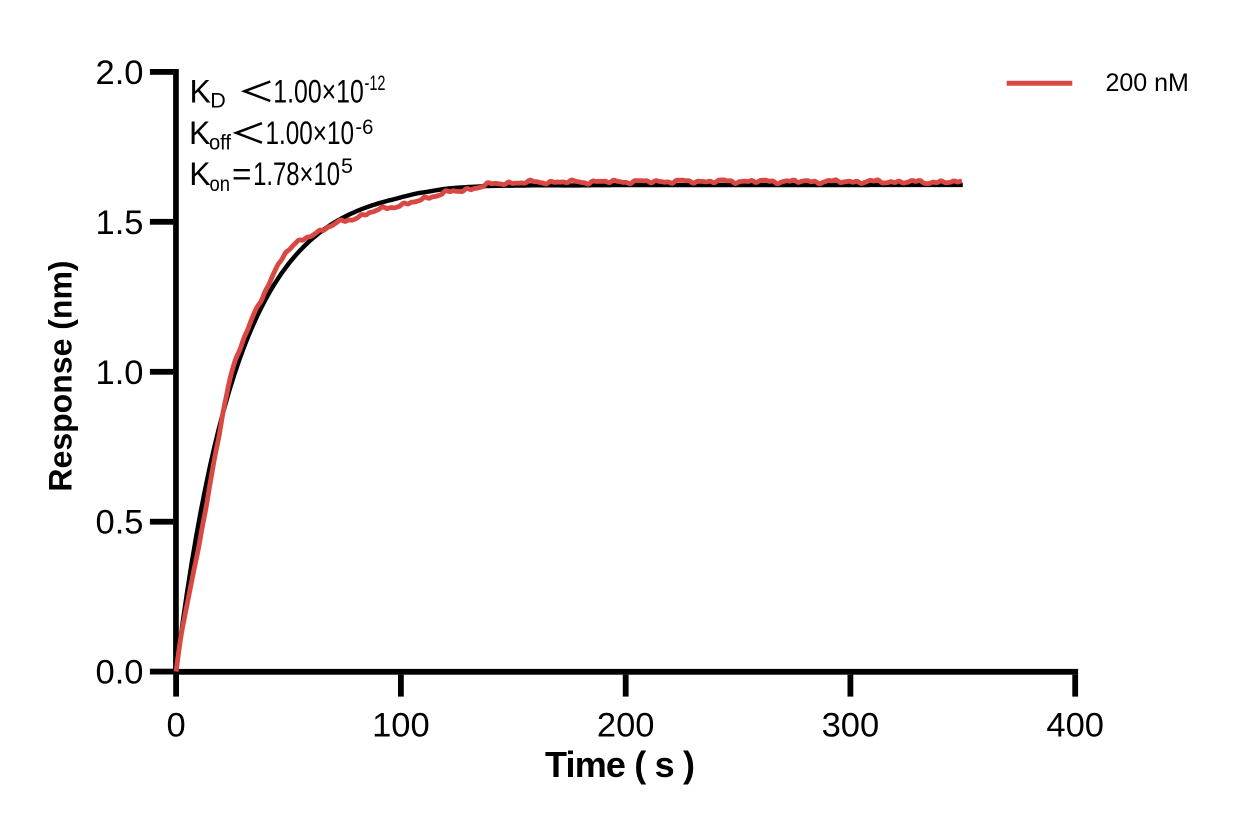 The image size is (1233, 830). What do you see at coordinates (120, 223) in the screenshot?
I see `svg-text: 1.5` at bounding box center [120, 223].